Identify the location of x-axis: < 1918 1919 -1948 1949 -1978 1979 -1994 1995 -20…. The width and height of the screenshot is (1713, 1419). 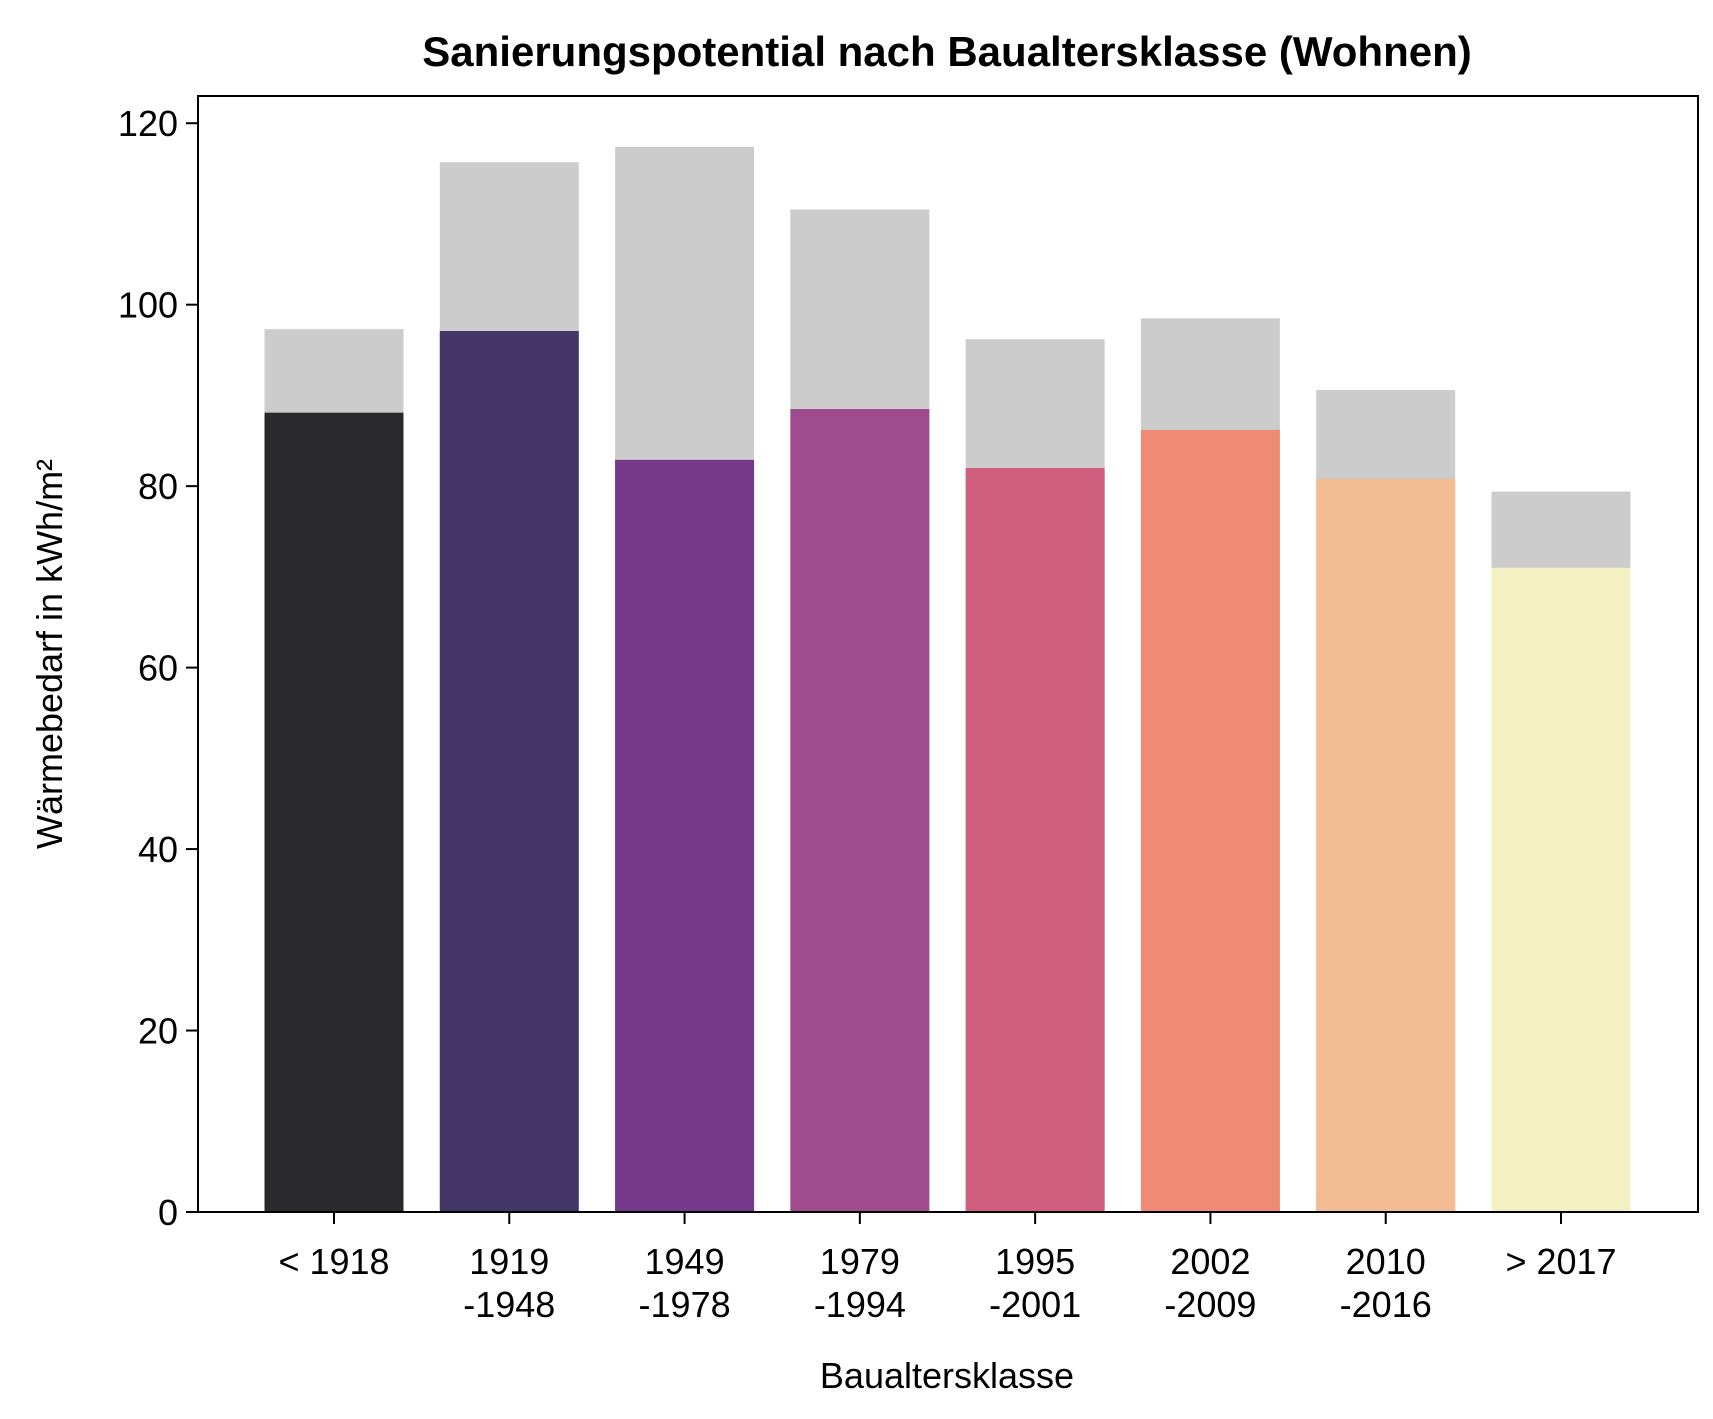
(947, 1268).